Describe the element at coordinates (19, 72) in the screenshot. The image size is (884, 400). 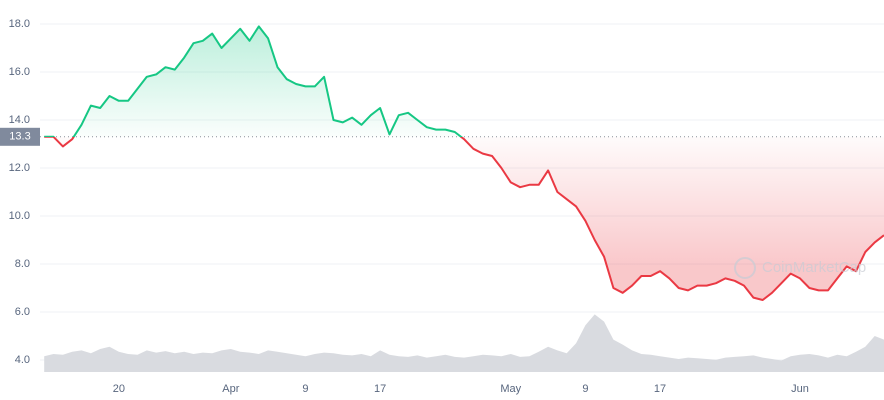
I see `y-tick-label: 16.0` at that location.